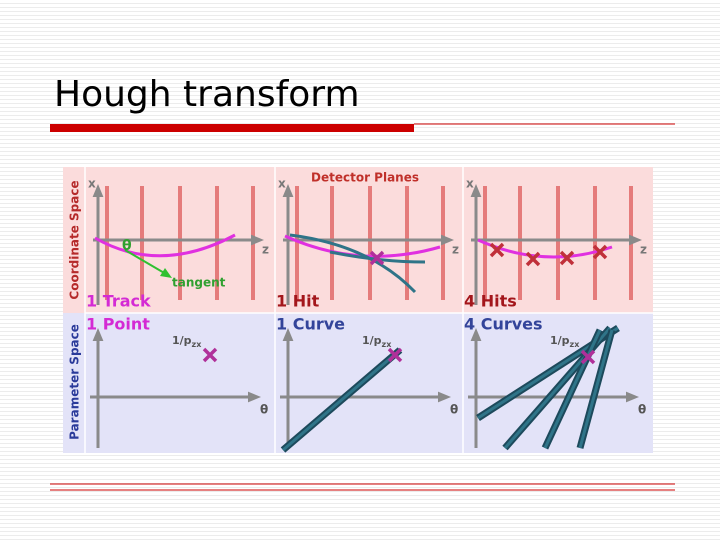  Describe the element at coordinates (310, 324) in the screenshot. I see `panel-label: 1 Curve` at that location.